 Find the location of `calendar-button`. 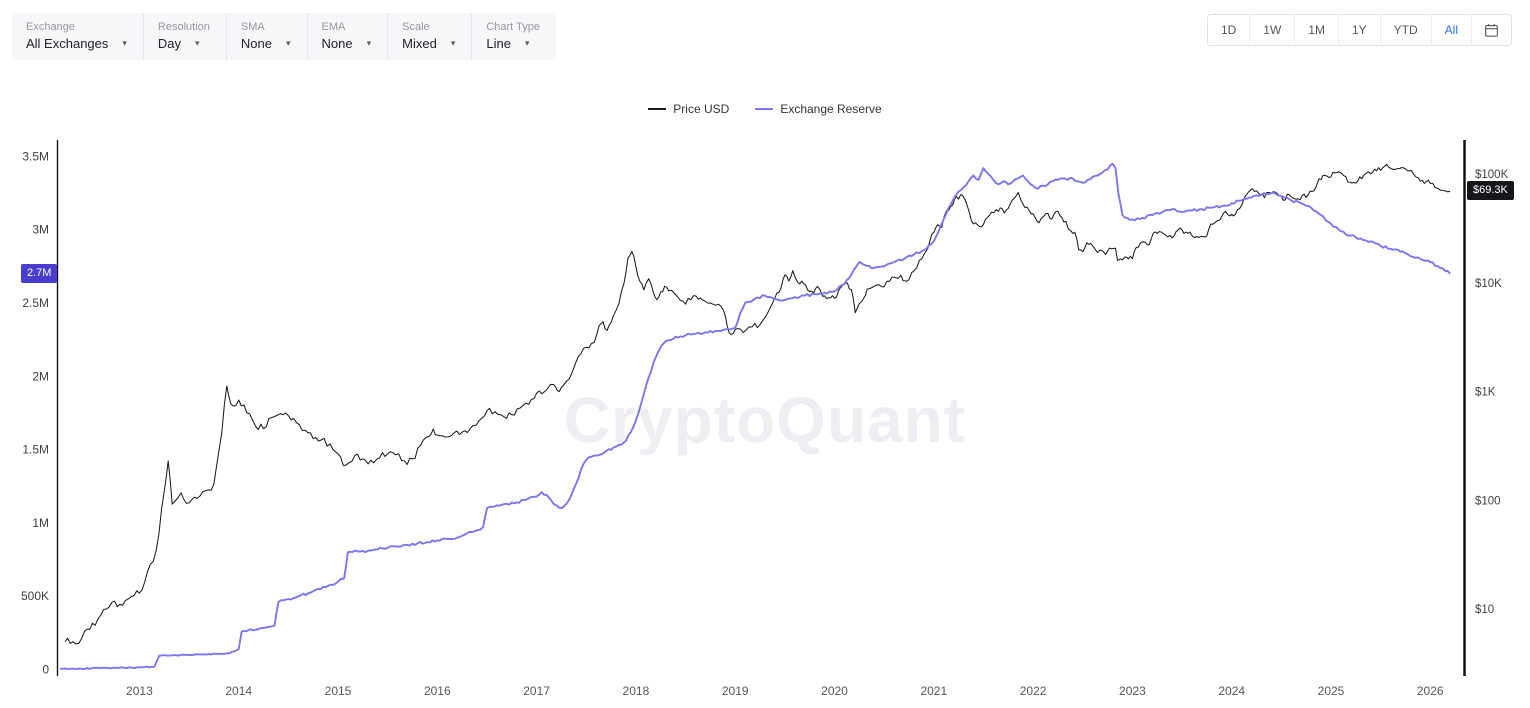

calendar-button is located at coordinates (1491, 30).